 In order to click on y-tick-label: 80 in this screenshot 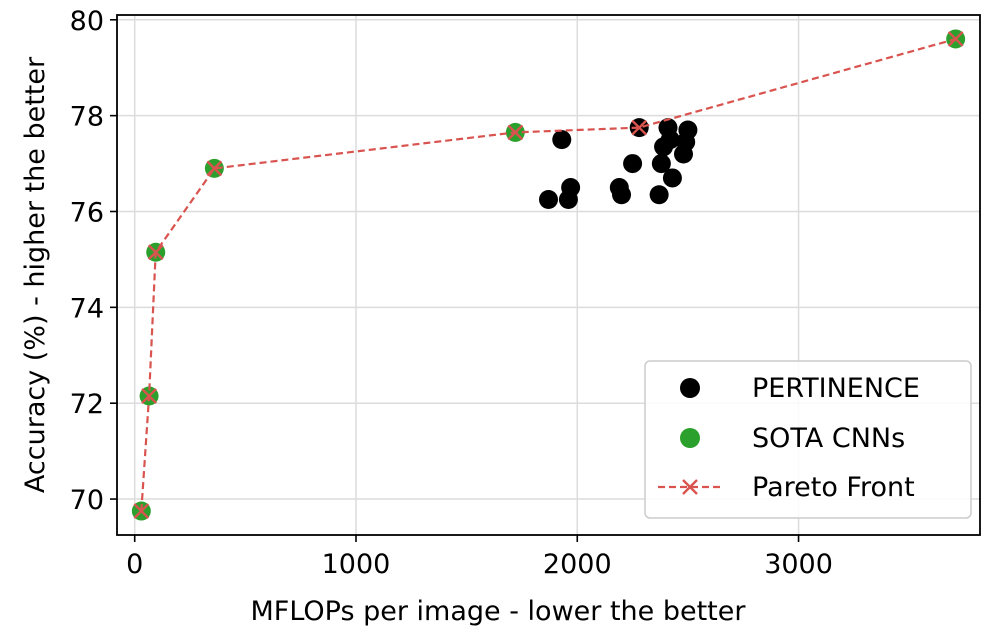, I will do `click(87, 21)`.